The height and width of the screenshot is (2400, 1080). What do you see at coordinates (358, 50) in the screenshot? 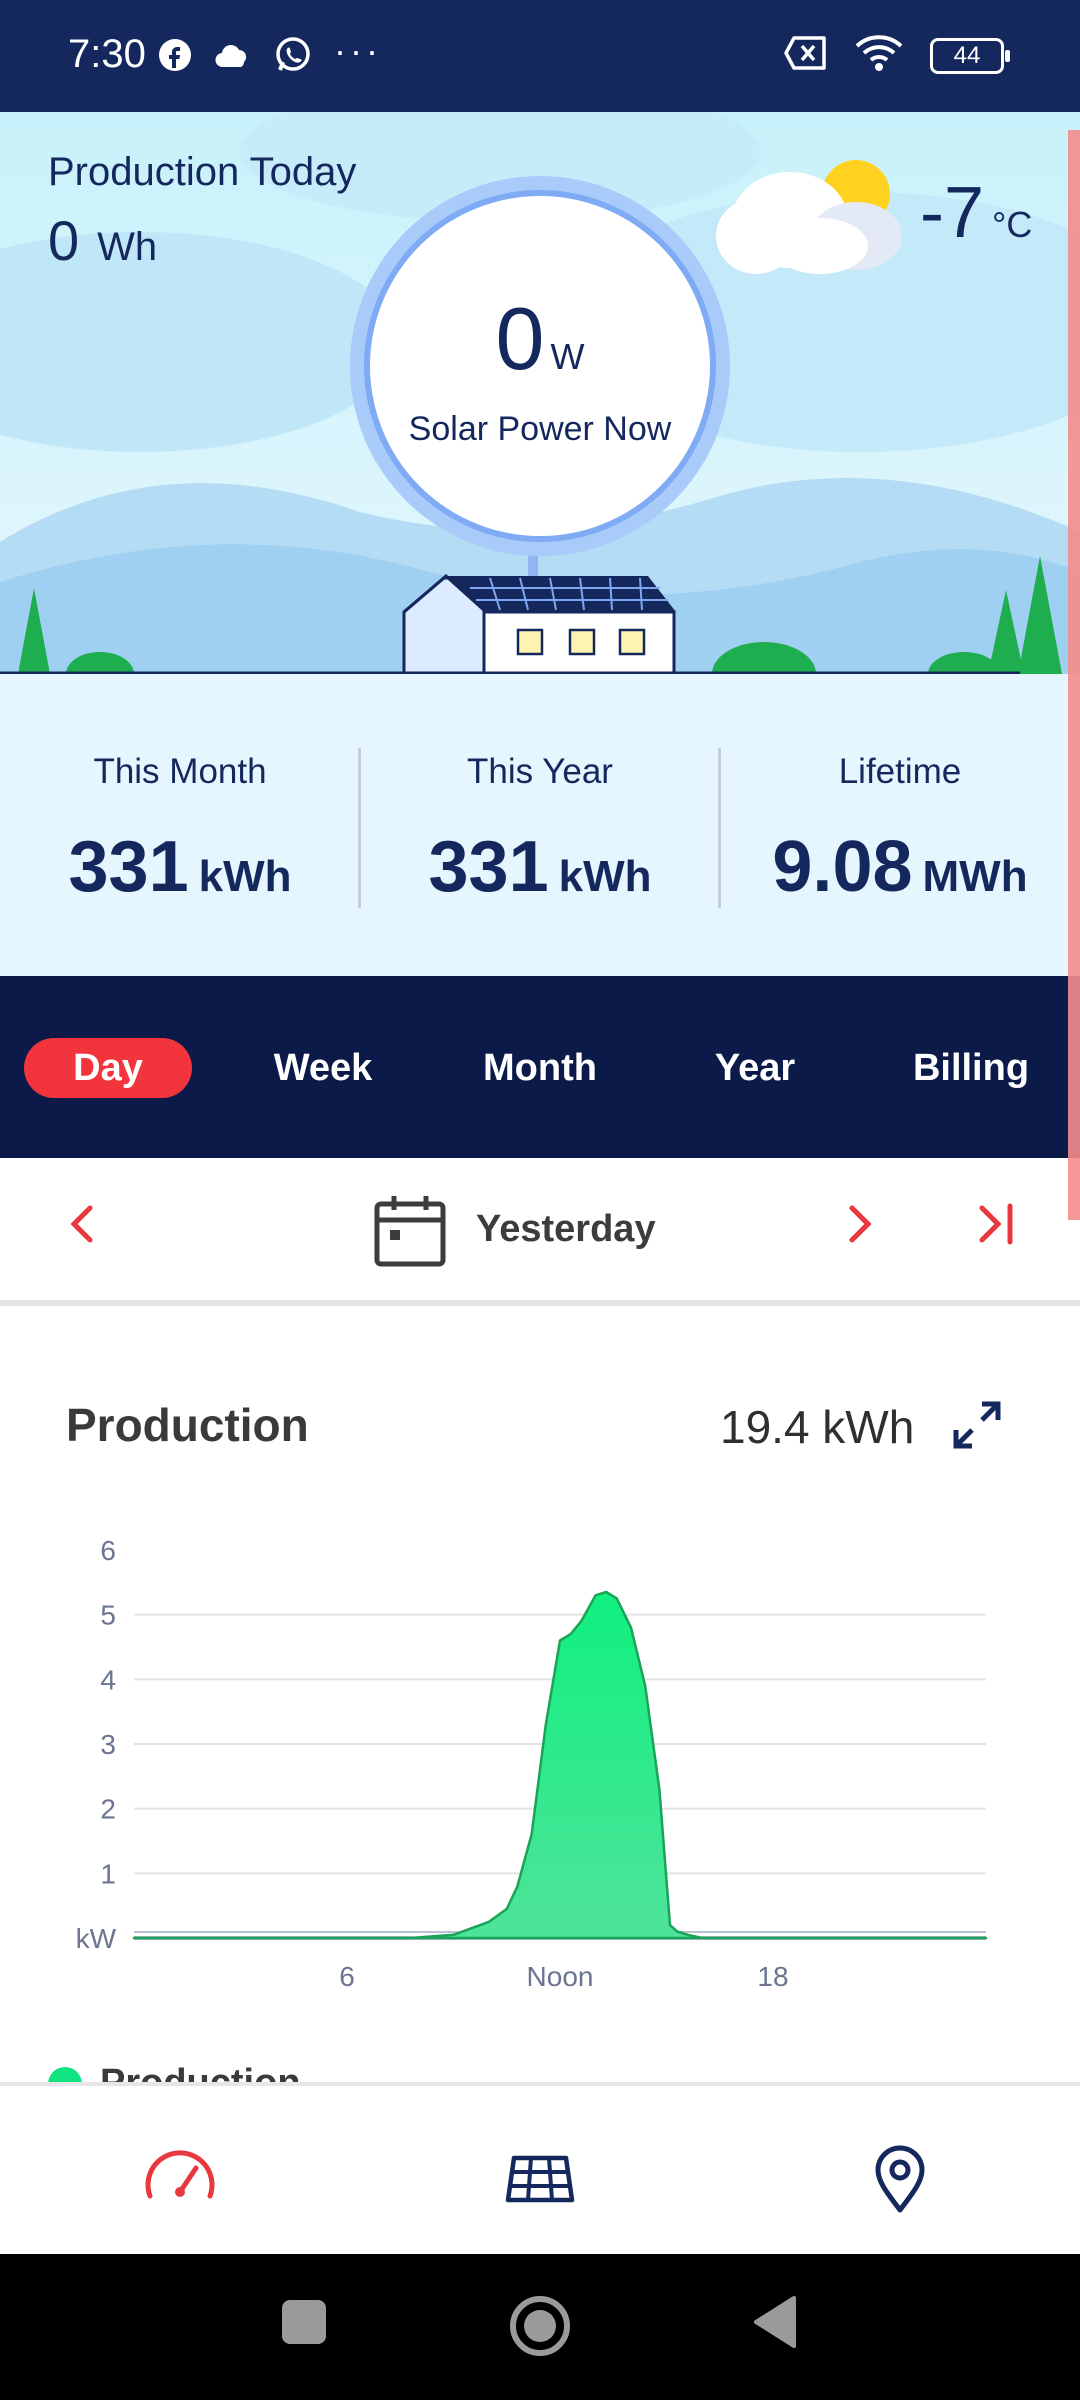
I see `more-dots-icon: ···` at bounding box center [358, 50].